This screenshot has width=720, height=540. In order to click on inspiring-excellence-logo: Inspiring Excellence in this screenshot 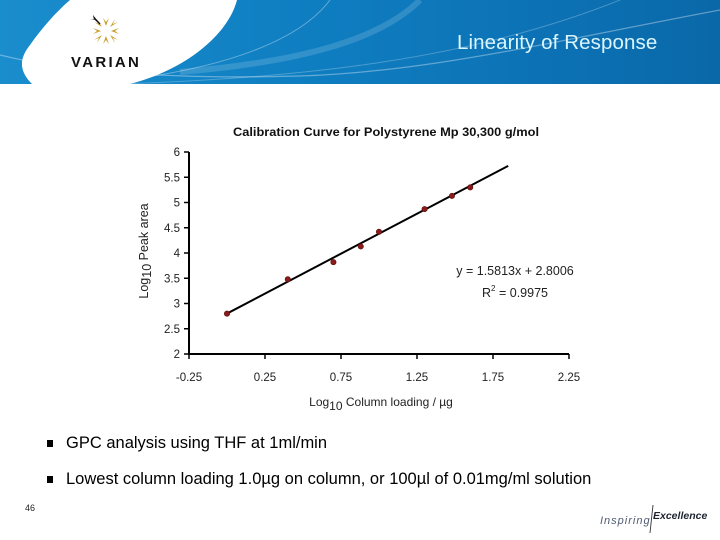, I will do `click(653, 519)`.